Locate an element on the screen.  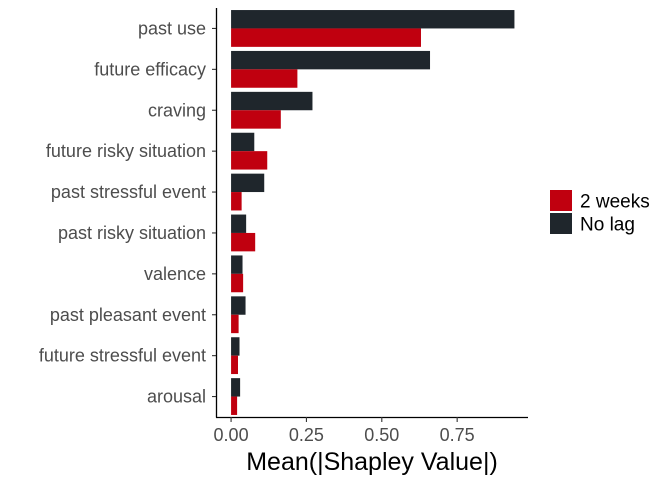
y-tick-label: future stressful event is located at coordinates (122, 356).